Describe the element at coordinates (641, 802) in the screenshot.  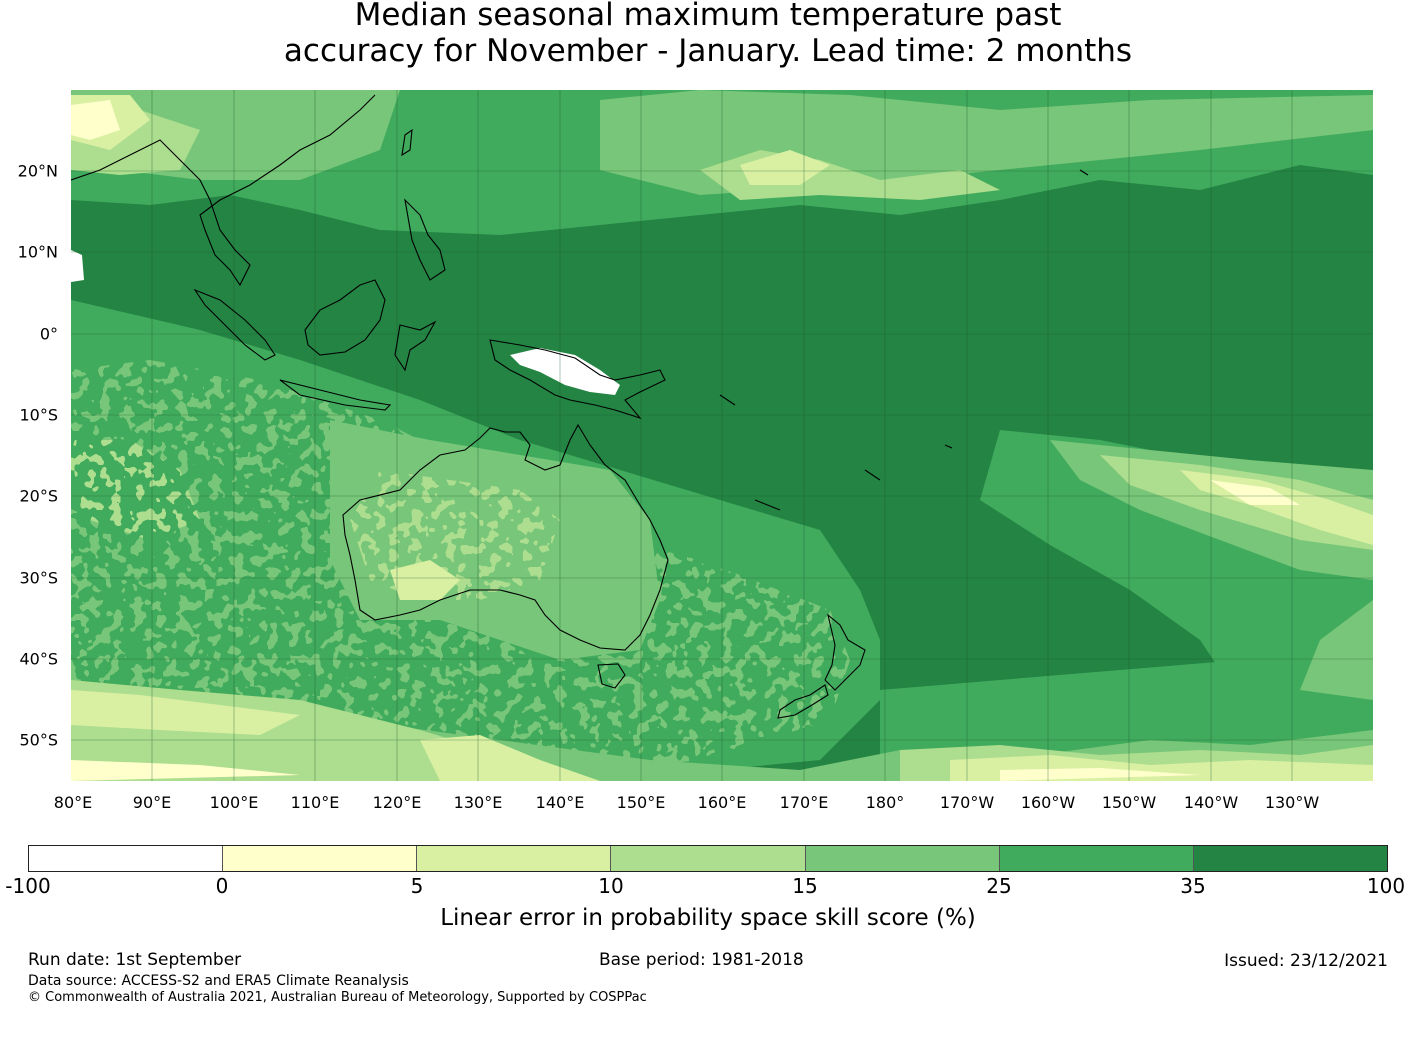
I see `lon-label-150e: 150°E` at that location.